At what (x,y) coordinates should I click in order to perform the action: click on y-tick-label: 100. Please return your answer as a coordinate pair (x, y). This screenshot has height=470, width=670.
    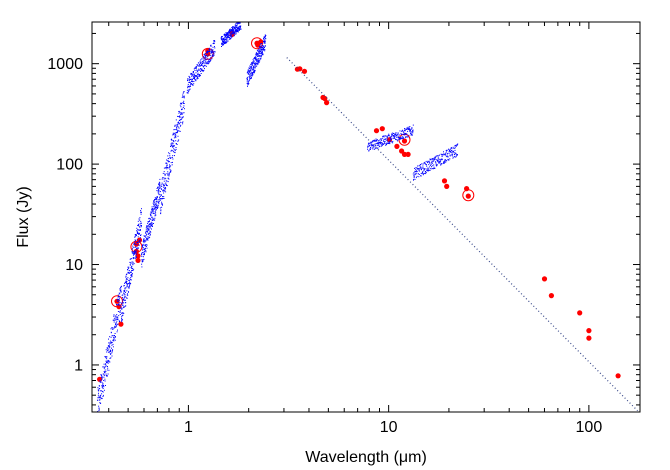
    Looking at the image, I should click on (69, 165).